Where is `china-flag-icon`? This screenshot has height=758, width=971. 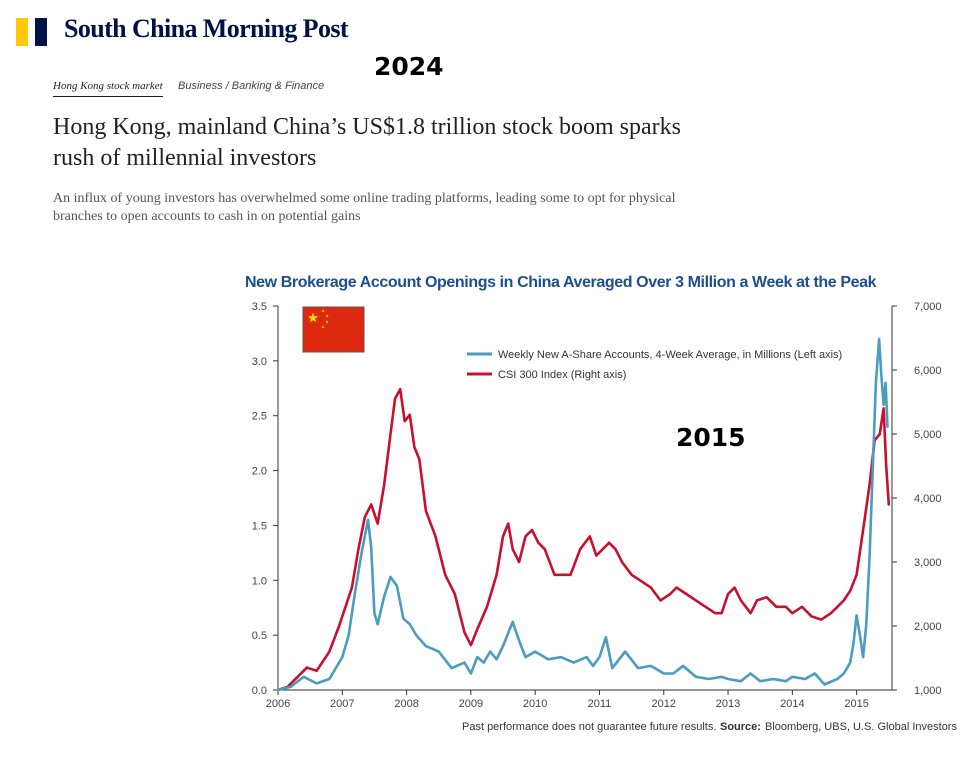
china-flag-icon is located at coordinates (333, 329).